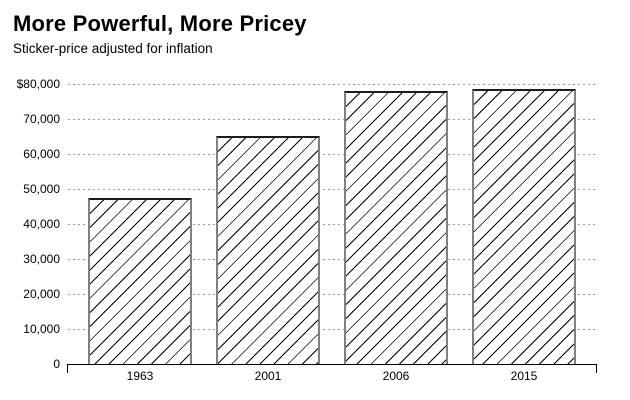 This screenshot has width=630, height=400. Describe the element at coordinates (140, 281) in the screenshot. I see `bar-1963` at that location.